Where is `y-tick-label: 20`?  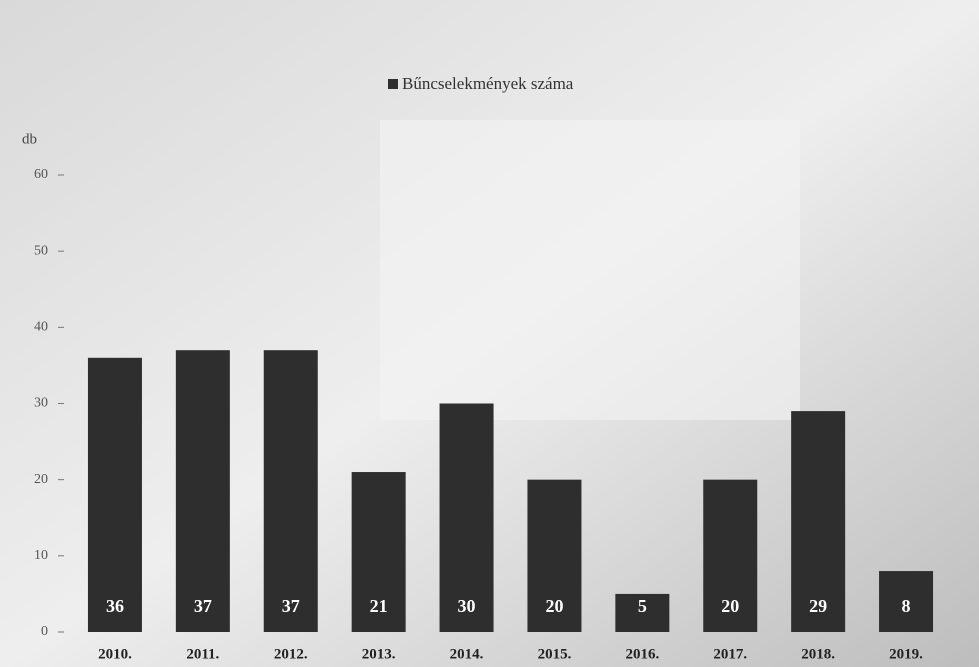
y-tick-label: 20 is located at coordinates (41, 479).